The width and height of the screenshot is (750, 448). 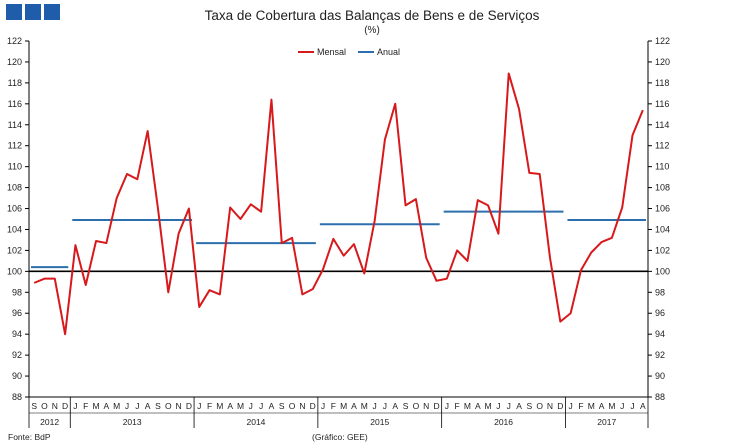 I want to click on y-tick-label-left: 102, so click(x=14, y=250).